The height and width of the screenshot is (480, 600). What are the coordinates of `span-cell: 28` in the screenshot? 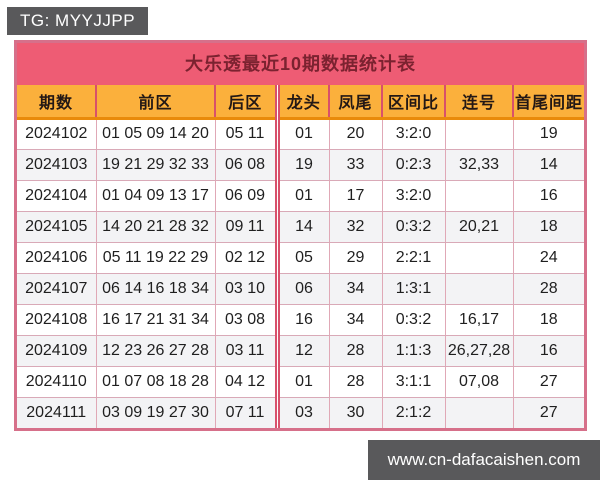 It's located at (548, 289).